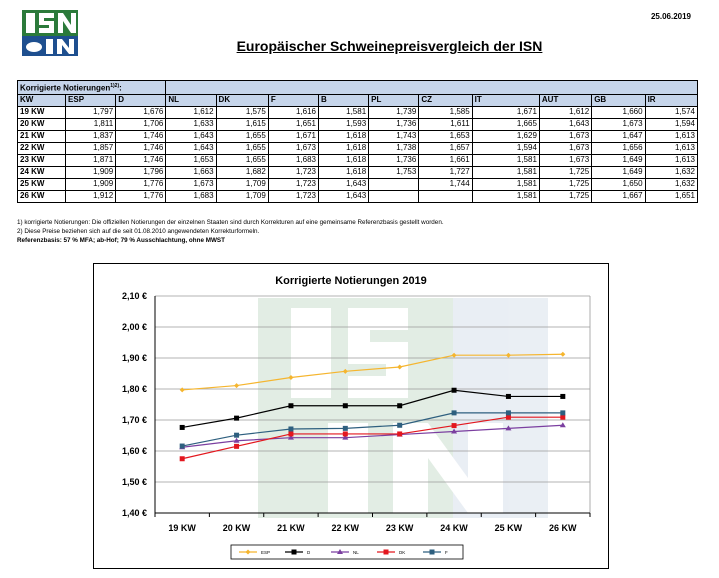 This screenshot has height=578, width=719. What do you see at coordinates (134, 513) in the screenshot?
I see `y-tick-label: 1,40 €` at bounding box center [134, 513].